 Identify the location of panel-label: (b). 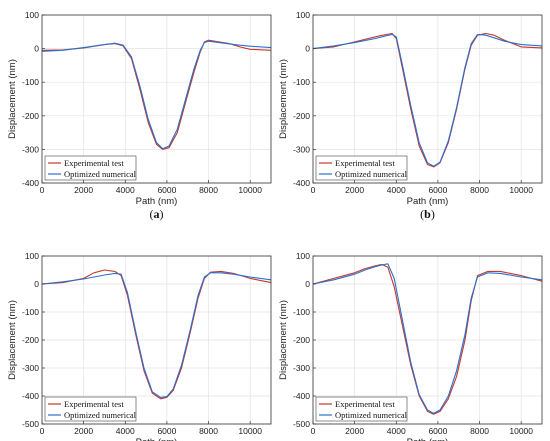
(427, 214).